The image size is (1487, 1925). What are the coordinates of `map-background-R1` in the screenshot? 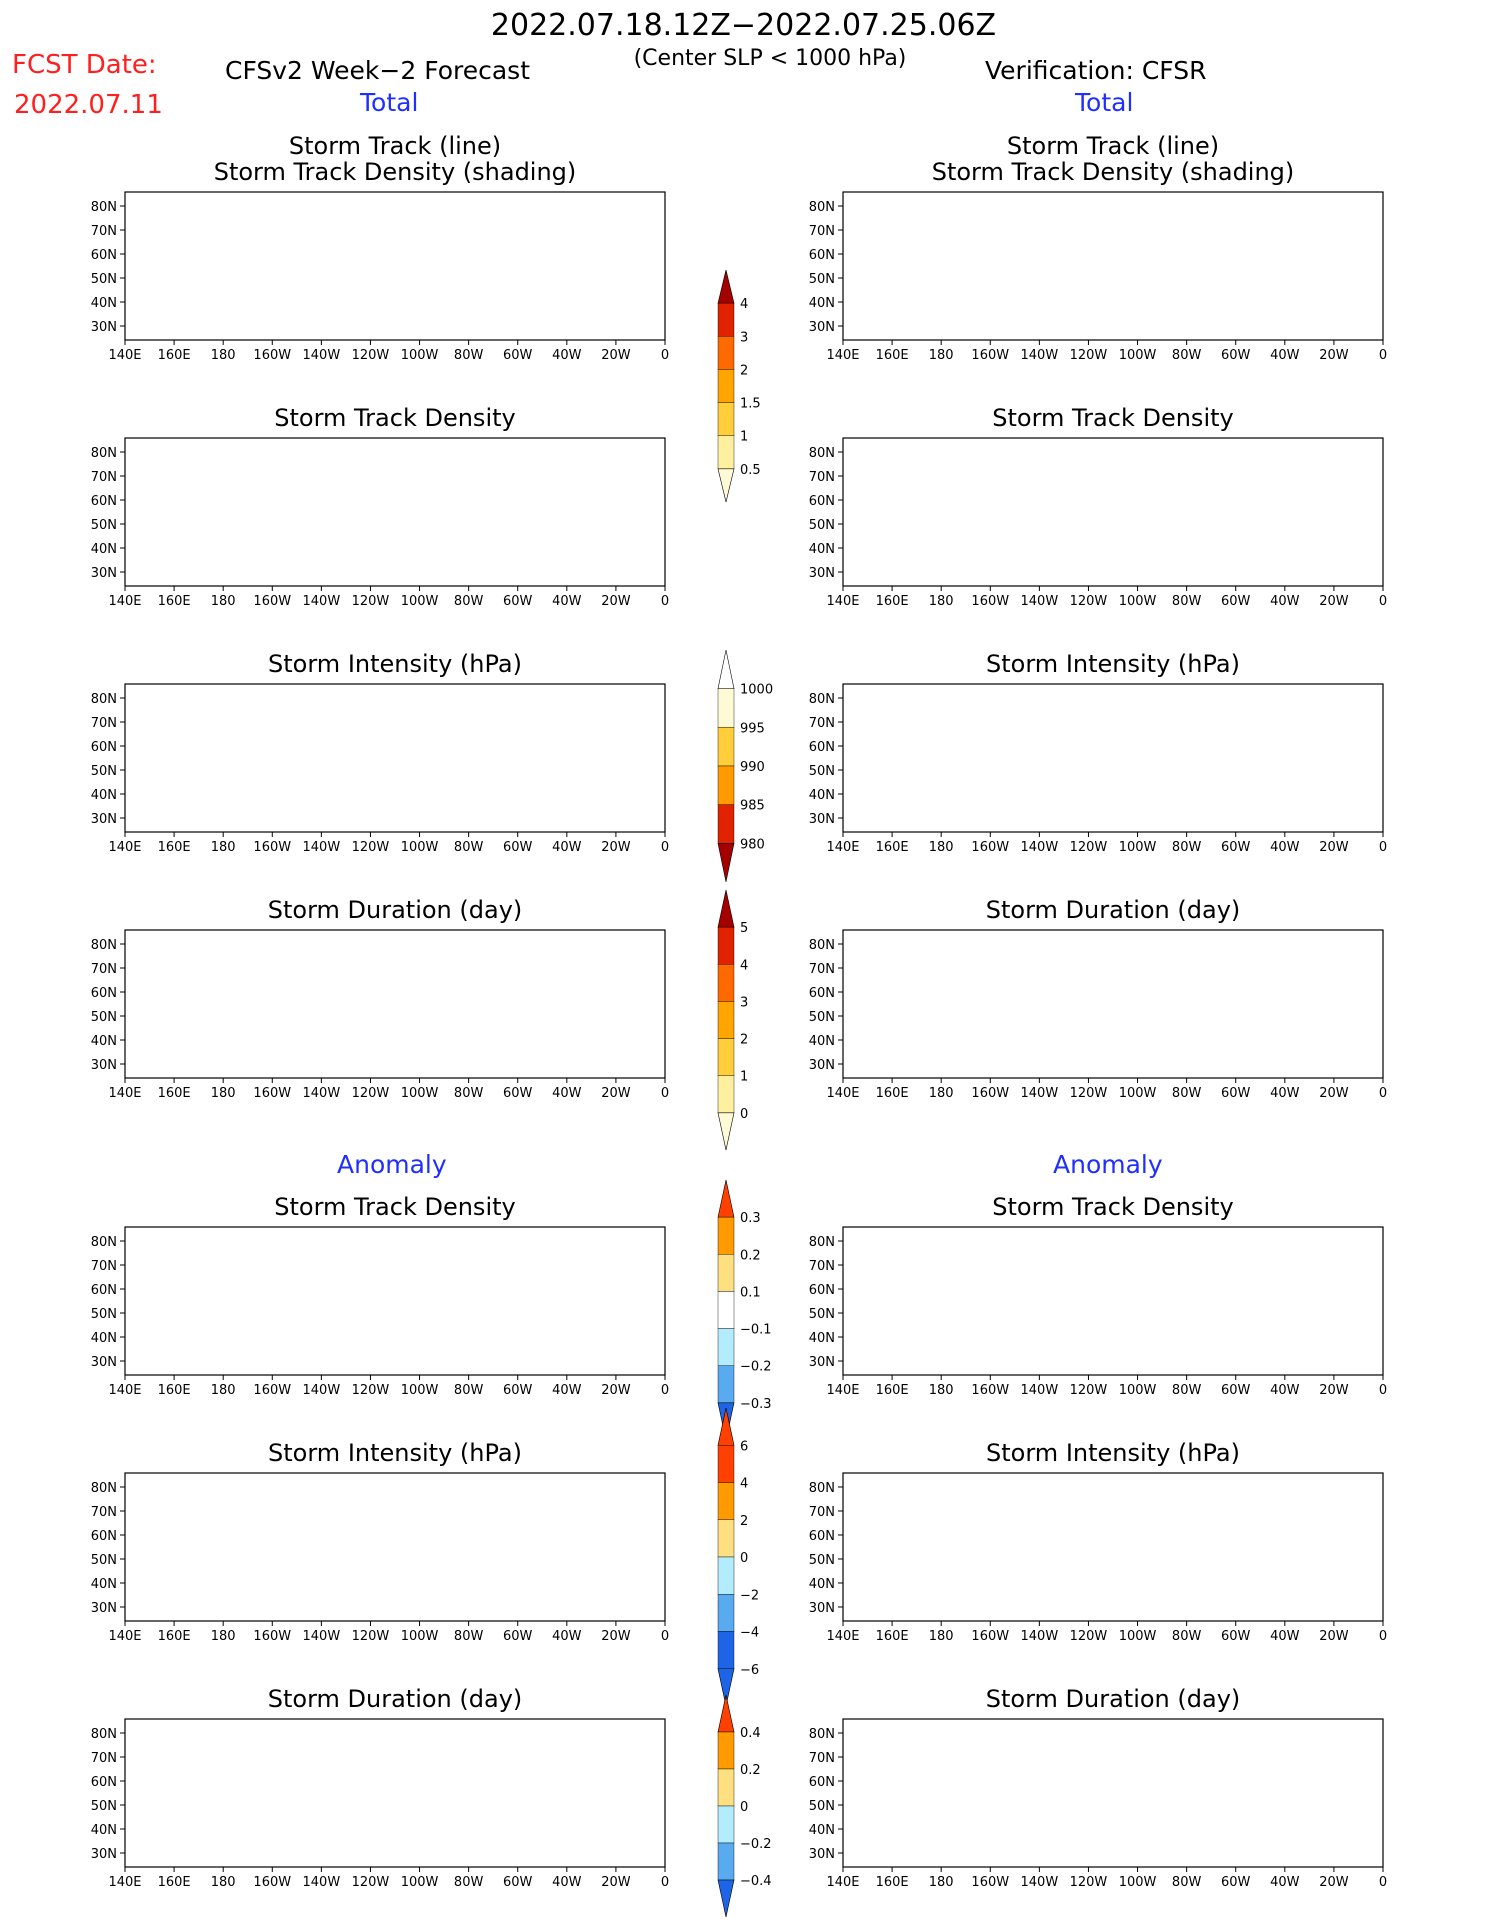 It's located at (1113, 266).